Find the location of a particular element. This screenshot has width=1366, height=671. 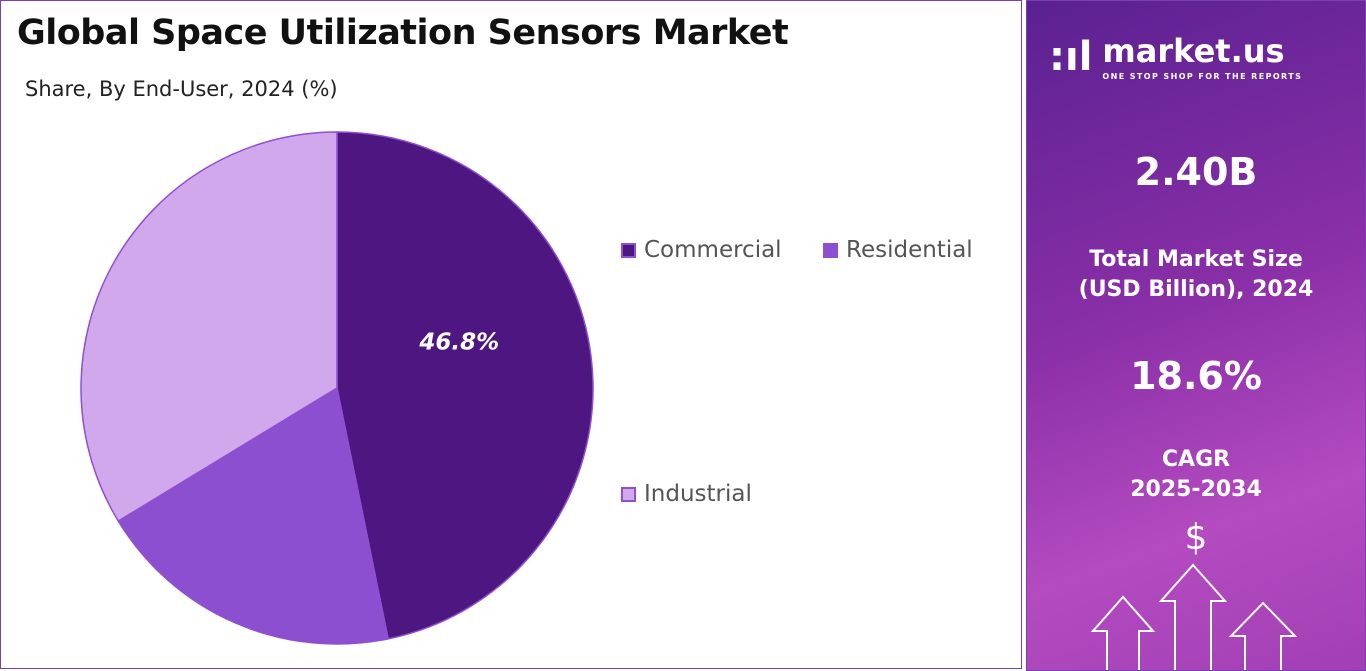

pie-slice-industrial is located at coordinates (209, 327).